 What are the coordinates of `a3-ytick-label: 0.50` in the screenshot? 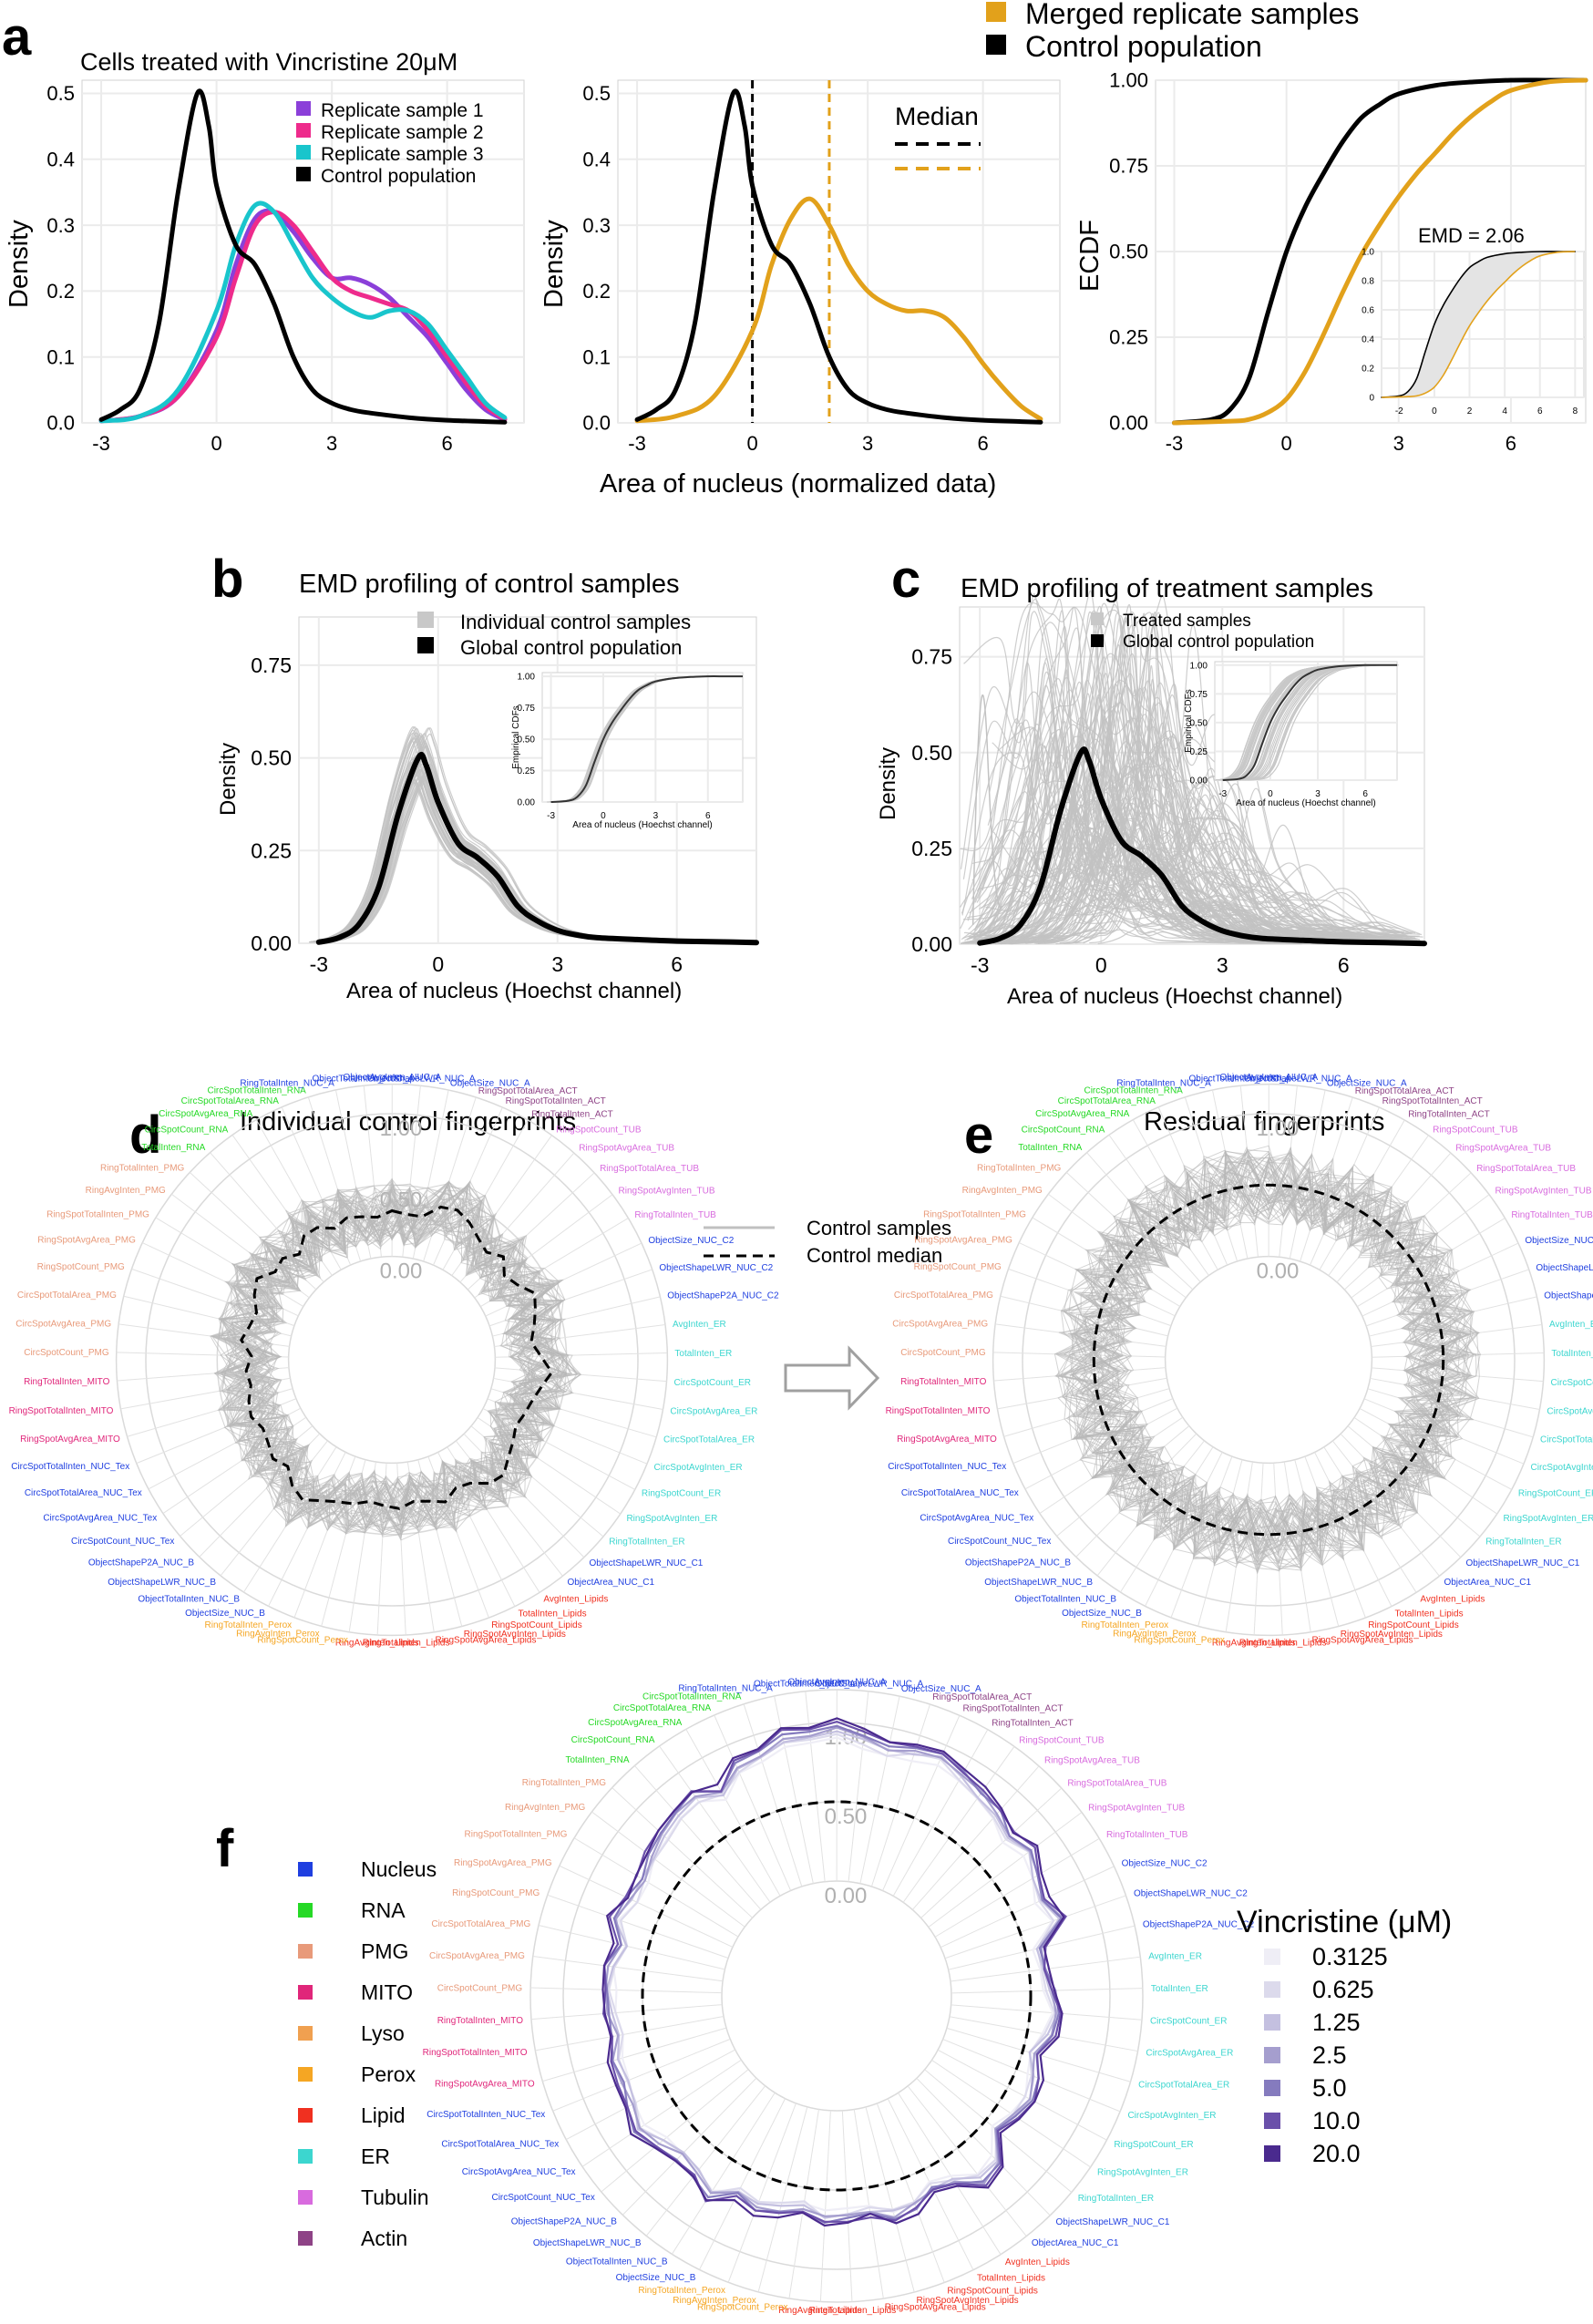 It's located at (1128, 252).